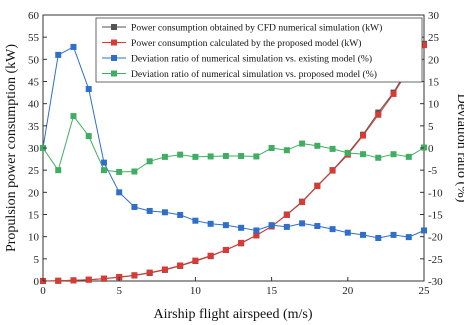 The width and height of the screenshot is (464, 325). What do you see at coordinates (434, 16) in the screenshot?
I see `y-right-tick-label: 30` at bounding box center [434, 16].